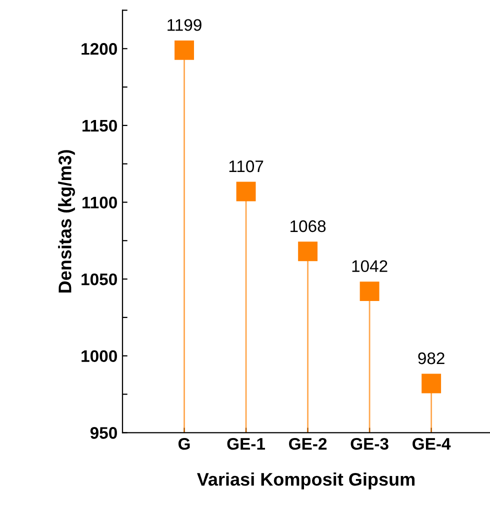  Describe the element at coordinates (246, 444) in the screenshot. I see `x-tick-label: GE-1` at that location.